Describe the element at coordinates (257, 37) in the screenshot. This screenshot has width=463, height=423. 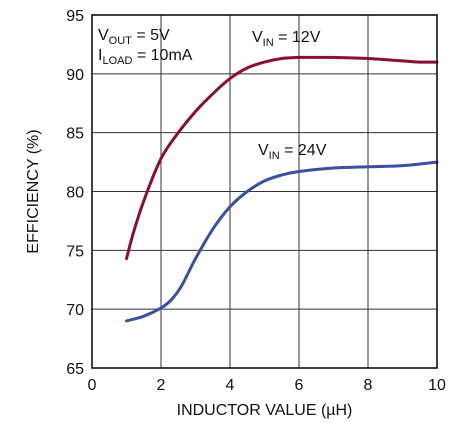
I see `vin-12v-label-main: V` at that location.